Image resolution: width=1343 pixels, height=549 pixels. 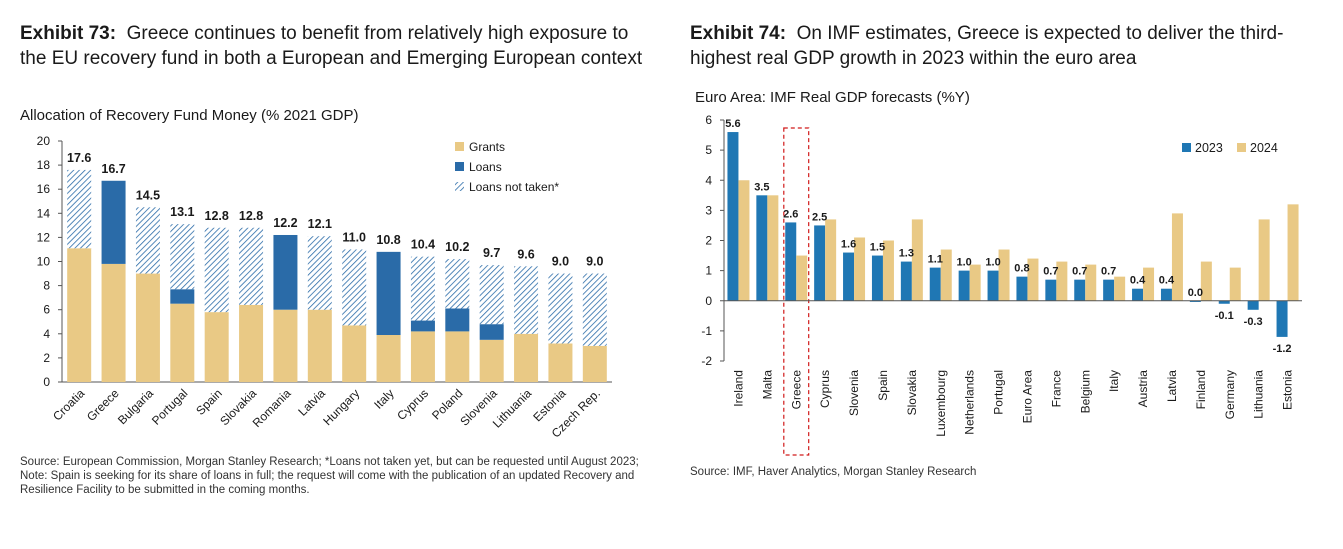 What do you see at coordinates (964, 285) in the screenshot?
I see `bar-2023-netherlands` at bounding box center [964, 285].